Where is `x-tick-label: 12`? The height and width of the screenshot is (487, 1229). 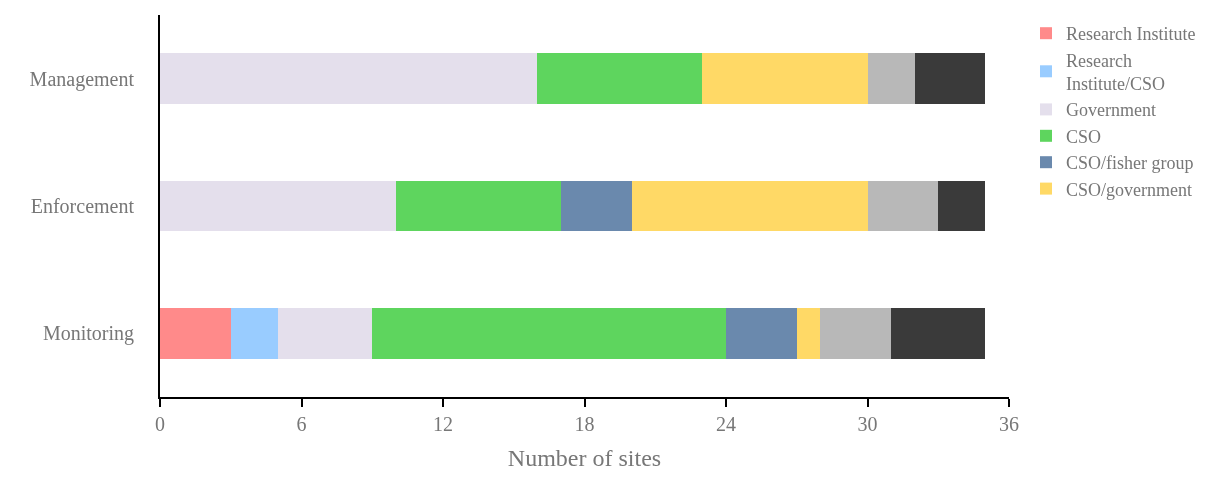
x-tick-label: 12 is located at coordinates (443, 424).